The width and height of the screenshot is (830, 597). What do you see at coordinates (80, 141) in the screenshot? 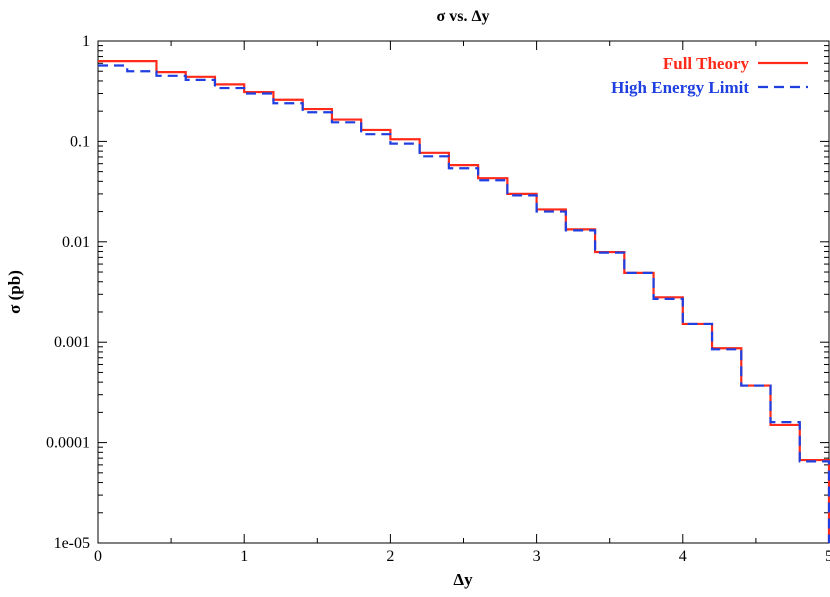
I see `y-tick-label: 0.1` at bounding box center [80, 141].